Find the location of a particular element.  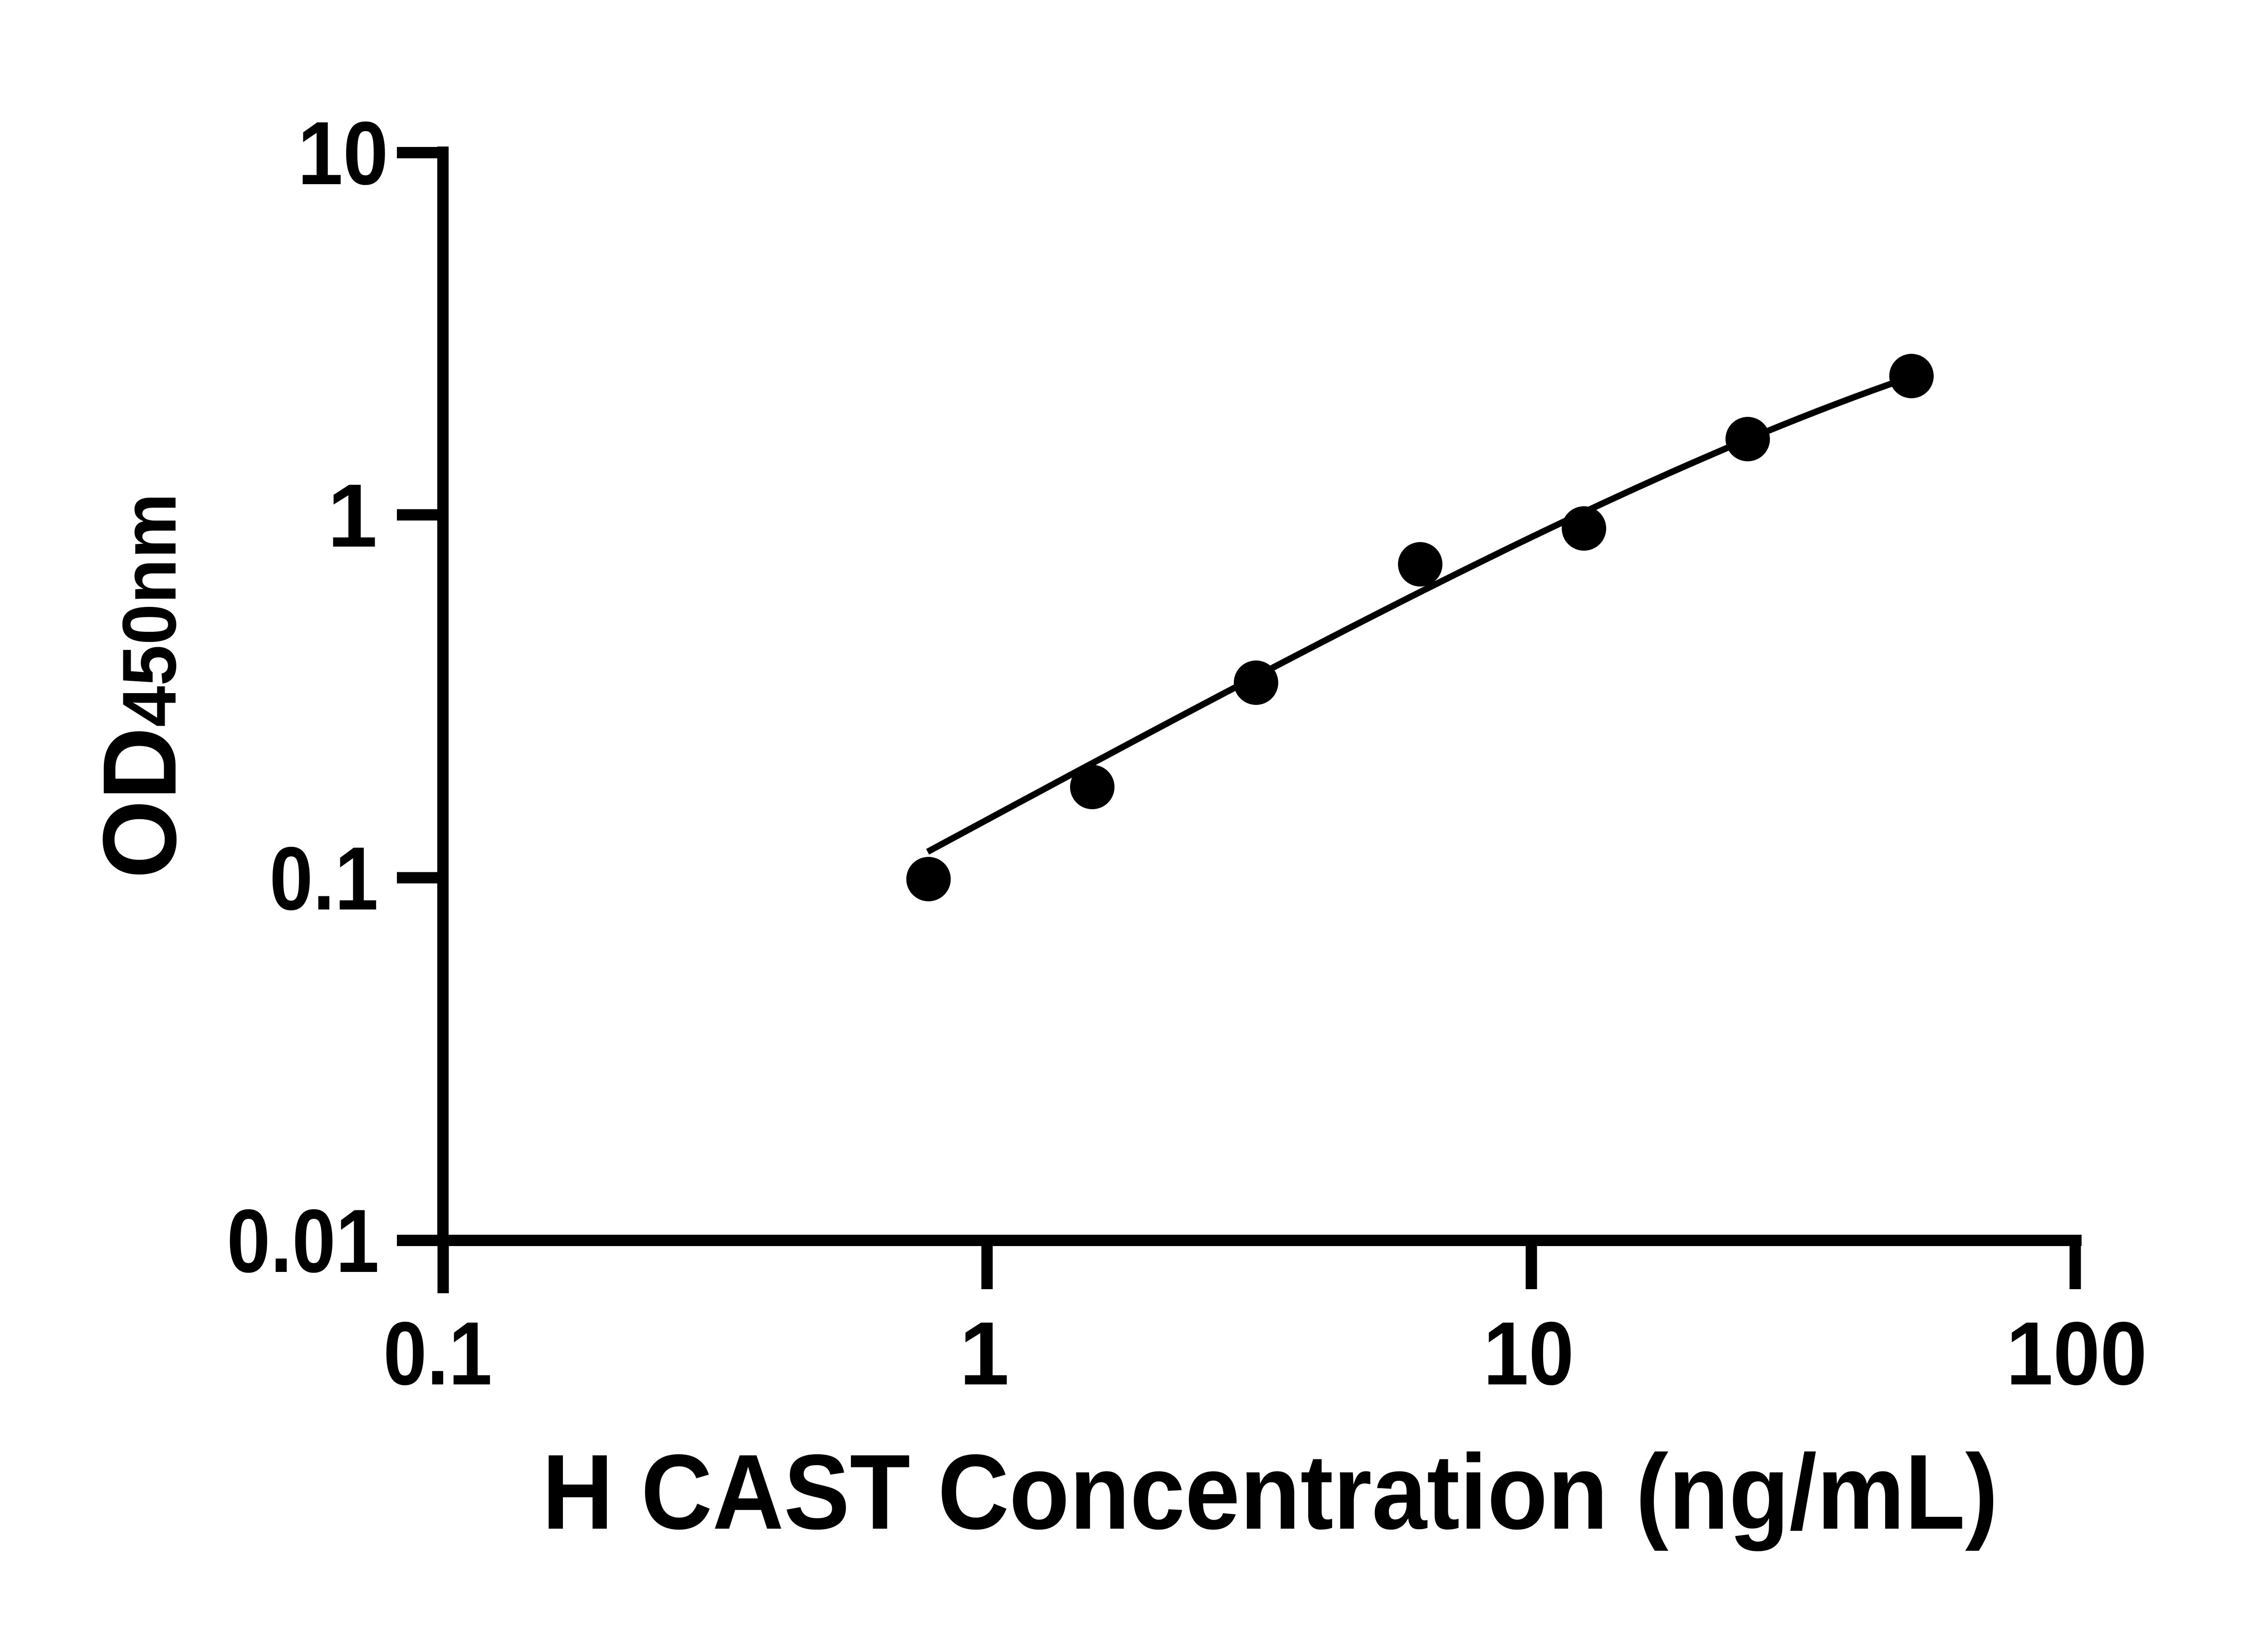

svg-text: 0.01 is located at coordinates (303, 1241).